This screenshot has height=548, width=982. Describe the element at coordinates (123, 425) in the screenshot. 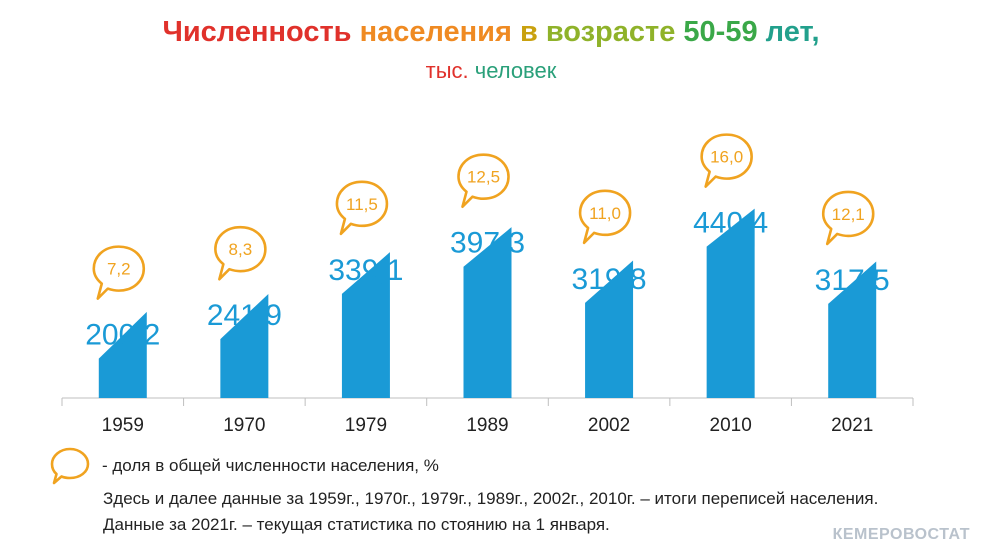

I see `x-tick-label: 1959` at that location.